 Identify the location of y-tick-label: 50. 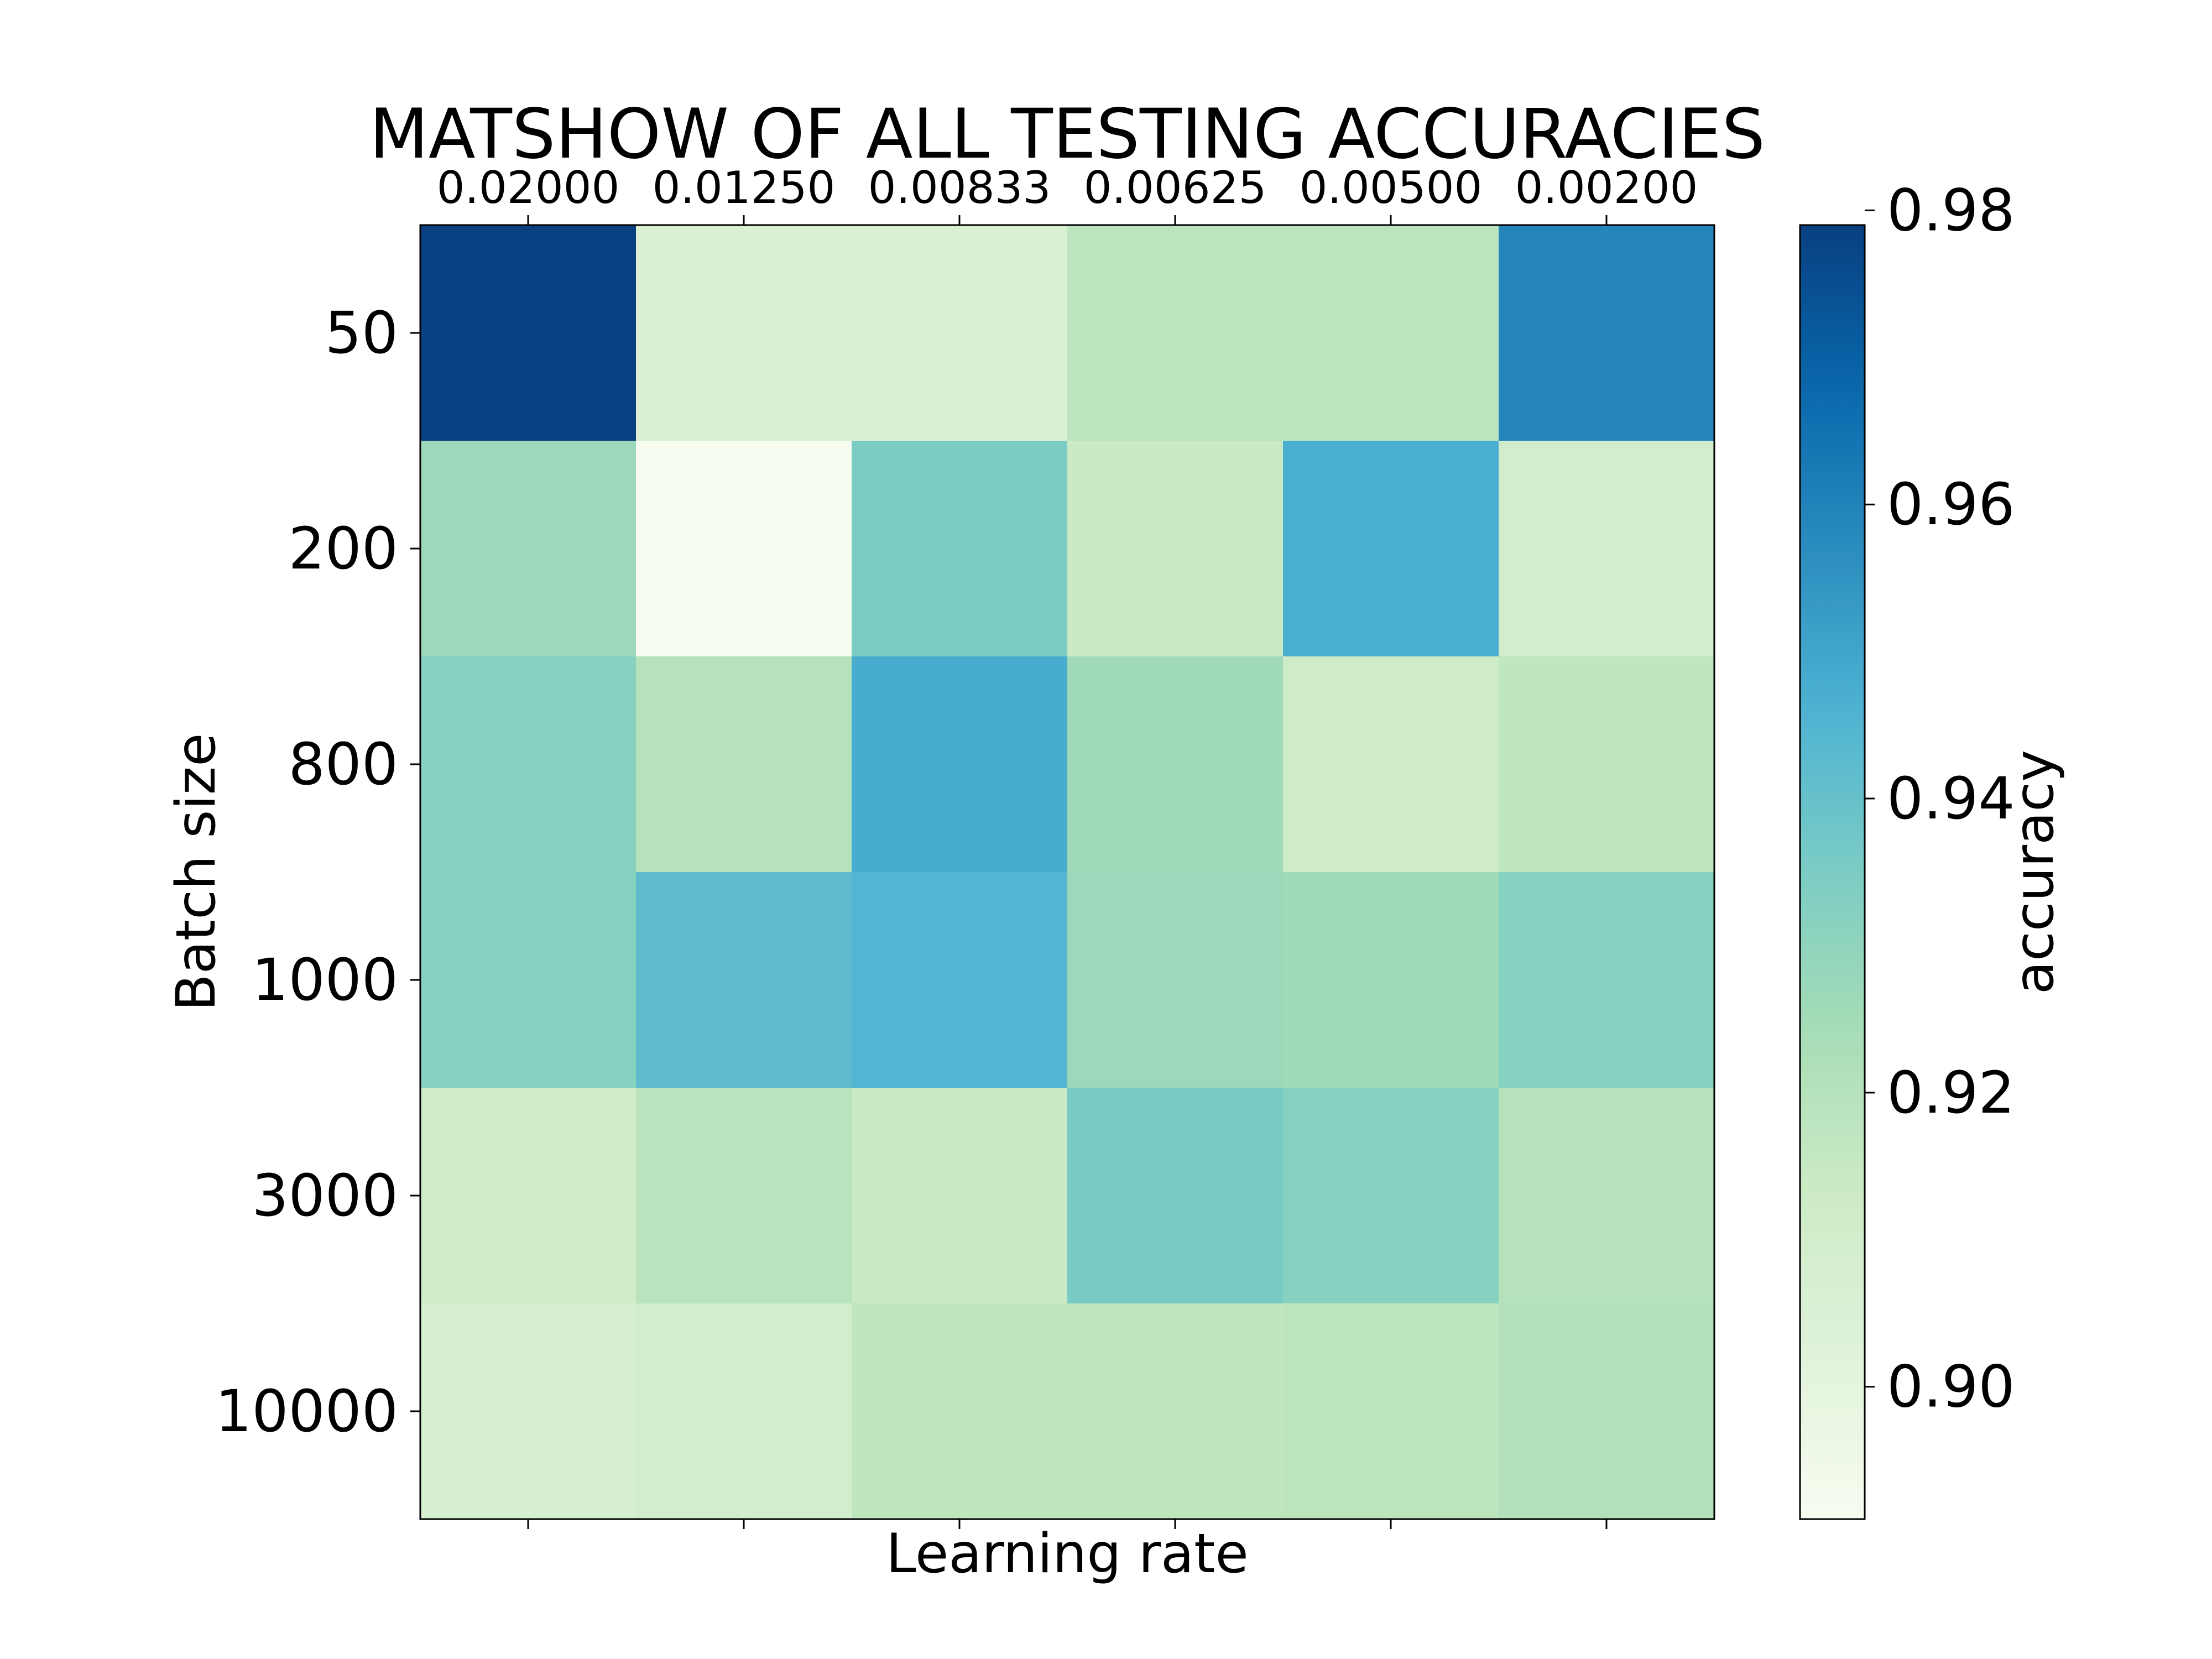
(361, 333).